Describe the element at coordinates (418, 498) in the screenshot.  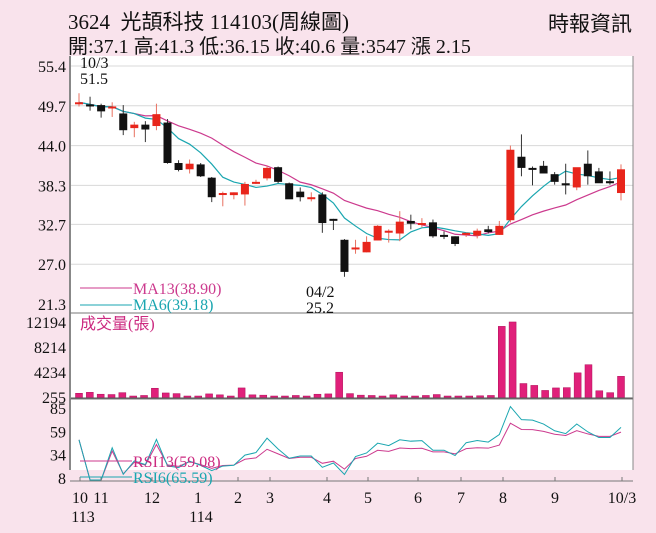
I see `svg-text: 6` at that location.